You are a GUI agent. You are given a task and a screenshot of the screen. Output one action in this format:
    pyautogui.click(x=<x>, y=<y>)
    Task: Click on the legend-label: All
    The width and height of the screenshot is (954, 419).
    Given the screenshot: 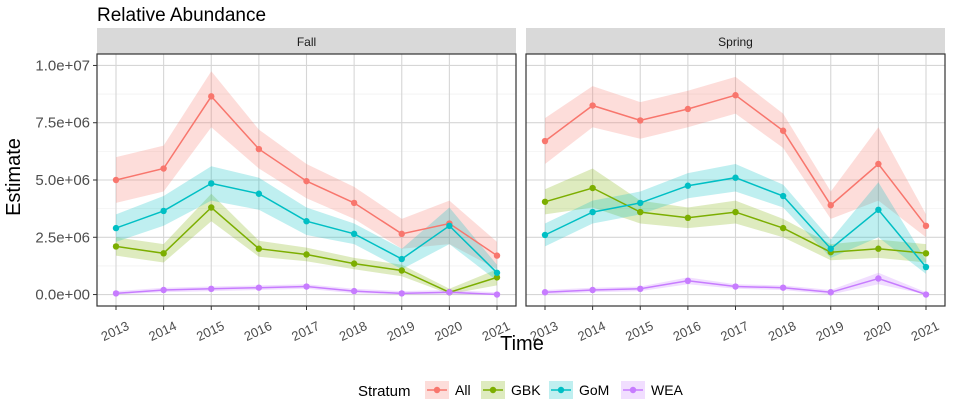 What is the action you would take?
    pyautogui.click(x=463, y=390)
    